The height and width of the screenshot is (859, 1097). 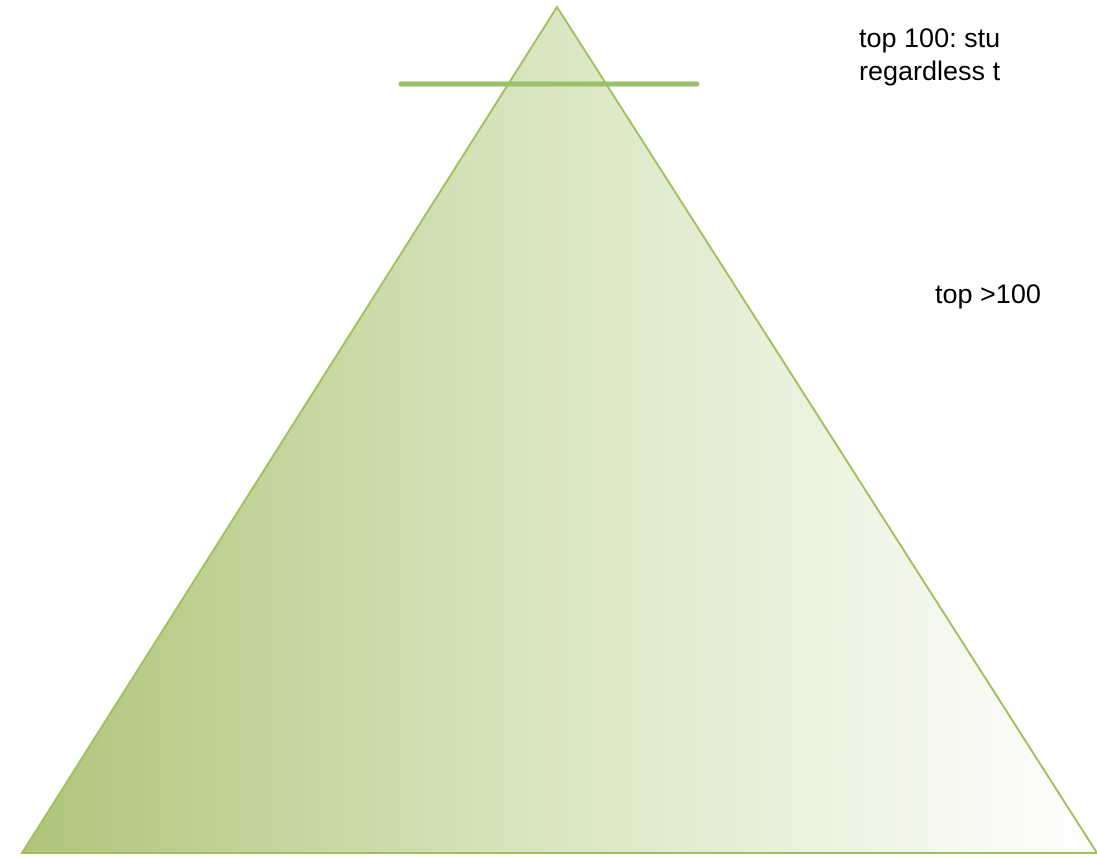 What do you see at coordinates (929, 55) in the screenshot?
I see `top-100-label: top 100: stu regardless t` at bounding box center [929, 55].